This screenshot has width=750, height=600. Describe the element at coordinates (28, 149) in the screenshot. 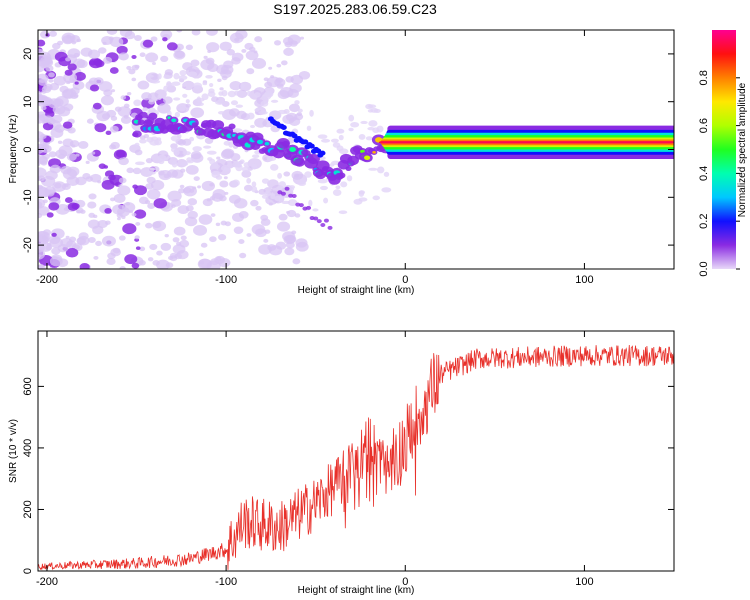

I see `y-tick-label: 0` at that location.